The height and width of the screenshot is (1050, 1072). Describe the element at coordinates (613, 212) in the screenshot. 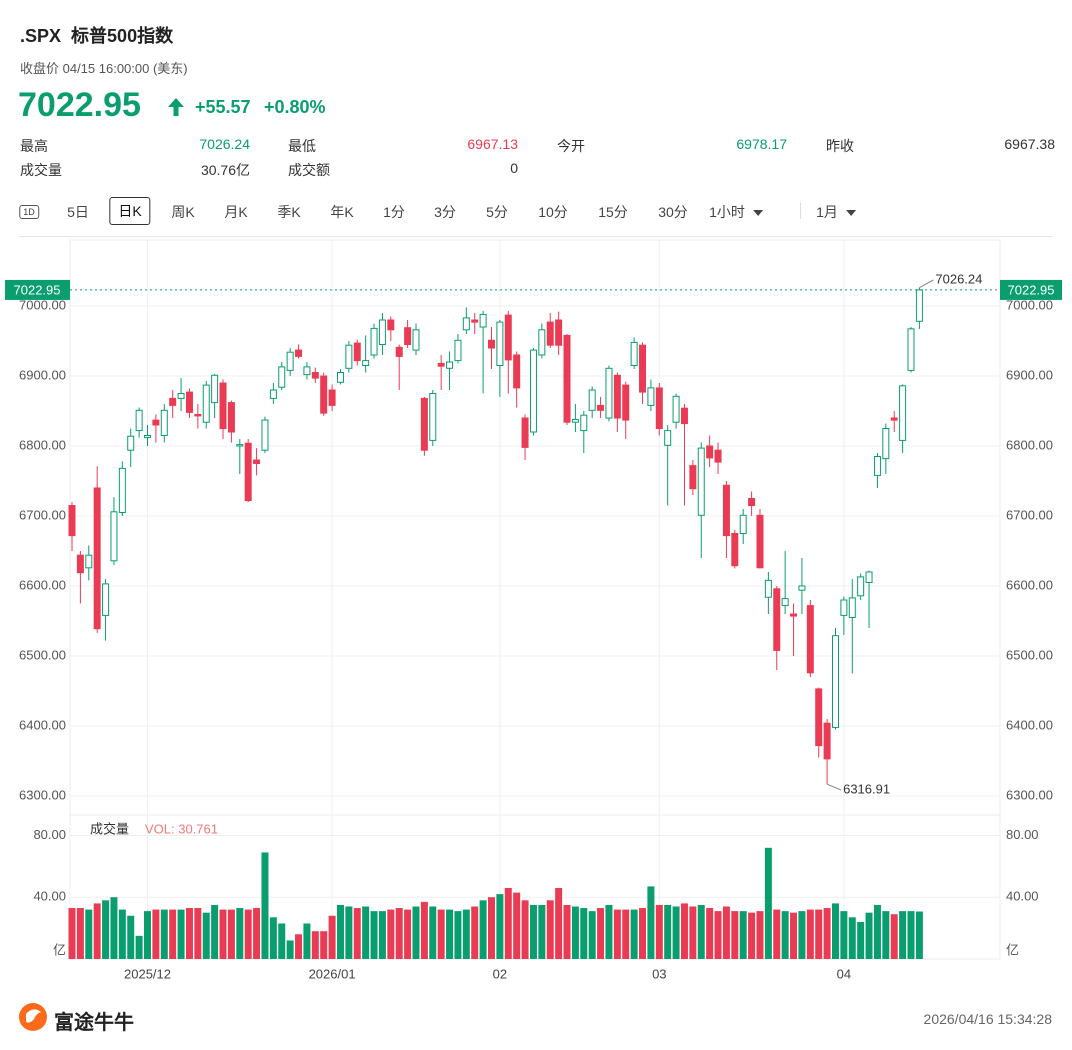

I see `tab: 15分` at that location.